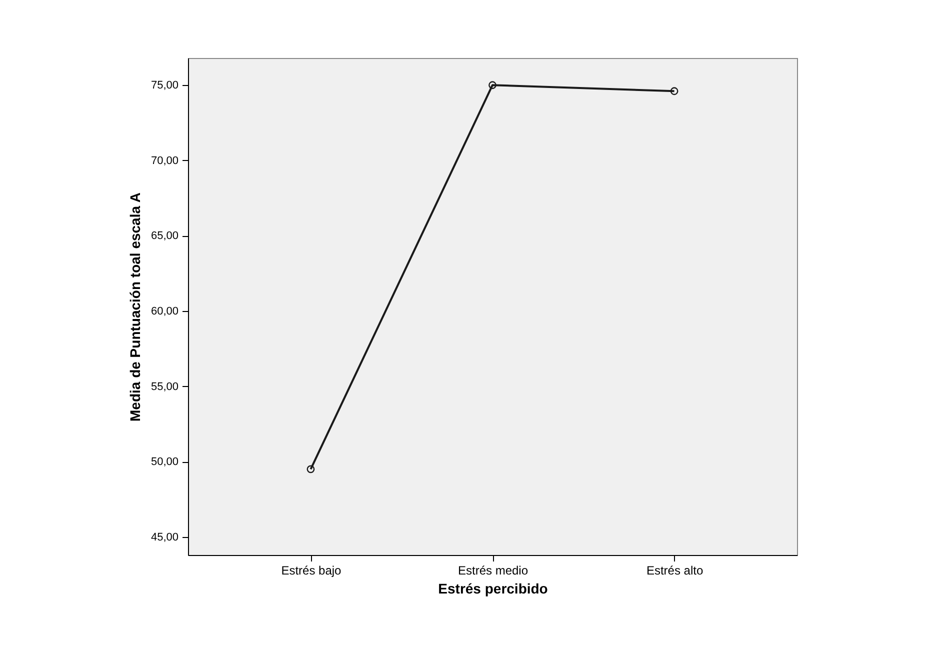 This screenshot has width=938, height=664. Describe the element at coordinates (675, 571) in the screenshot. I see `x-tick-label: Estrés alto` at that location.